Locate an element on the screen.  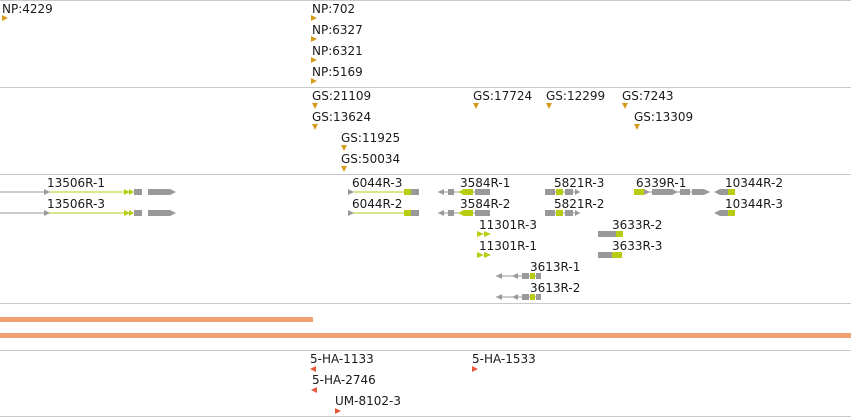
variant-label: 5-HA-2746 is located at coordinates (344, 380).